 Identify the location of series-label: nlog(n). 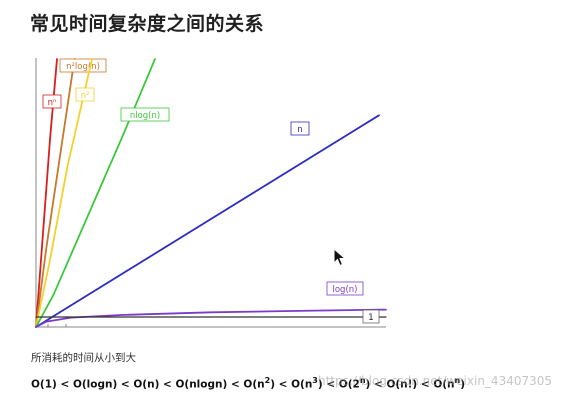
(145, 116).